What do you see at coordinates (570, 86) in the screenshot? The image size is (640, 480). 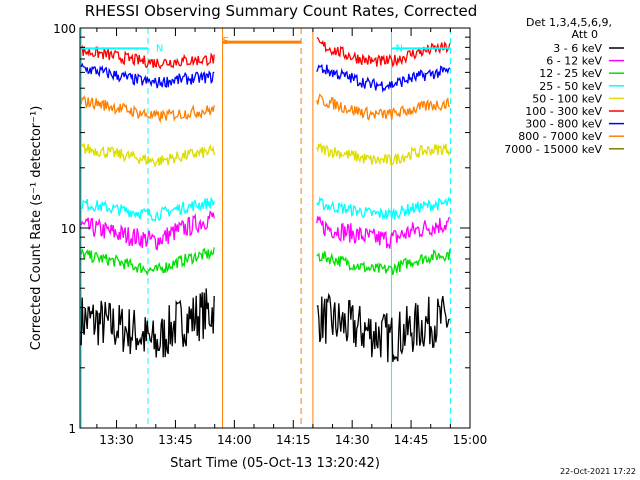 I see `legend-label: 25 - 50 keV` at bounding box center [570, 86].